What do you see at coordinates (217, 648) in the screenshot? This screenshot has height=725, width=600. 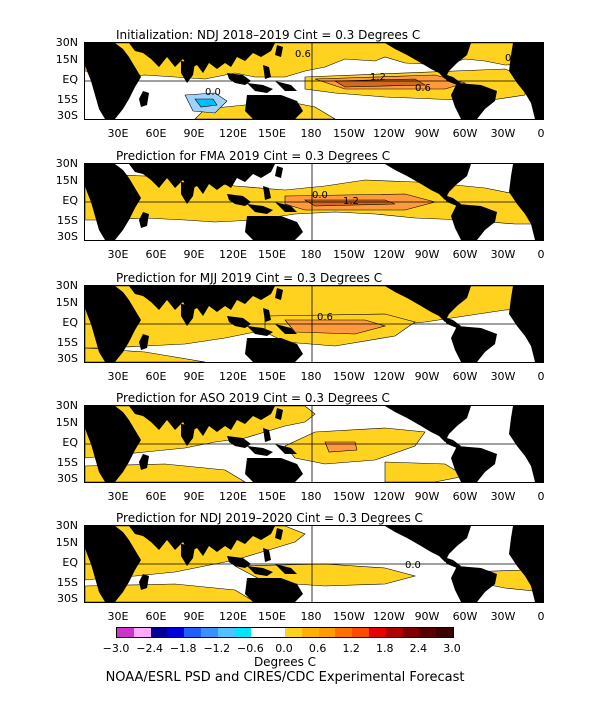 I see `colorbar-label: −1.2` at bounding box center [217, 648].